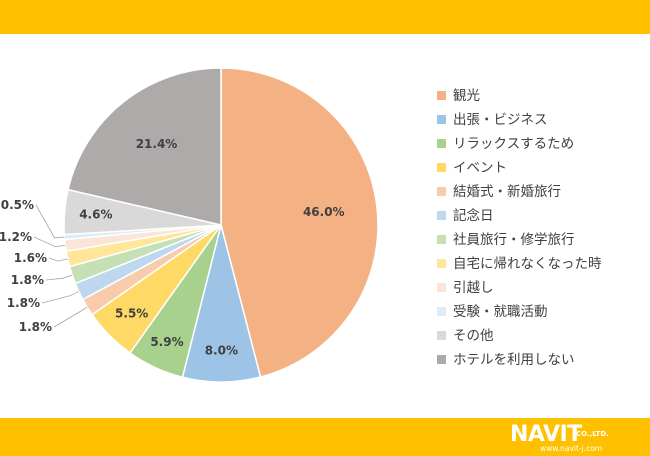 The height and width of the screenshot is (456, 650). Describe the element at coordinates (60, 266) in the screenshot. I see `leader-lines` at that location.